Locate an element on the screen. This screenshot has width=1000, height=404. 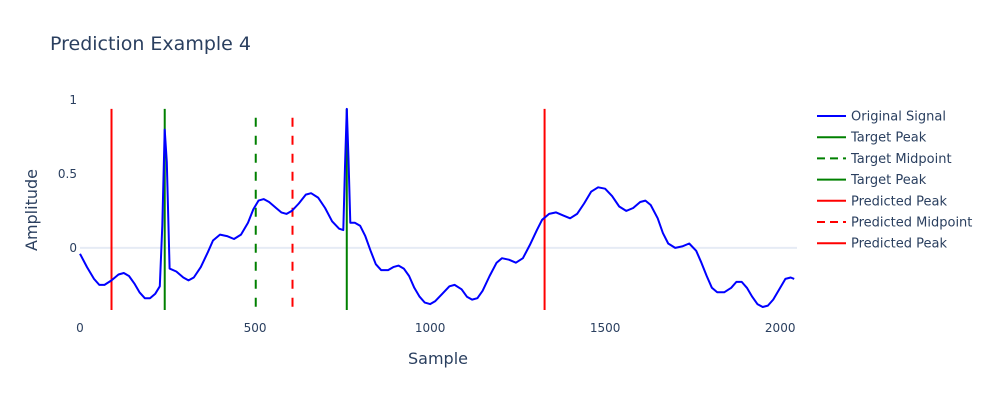
legend-item-label: Predicted Midpoint is located at coordinates (911, 223).